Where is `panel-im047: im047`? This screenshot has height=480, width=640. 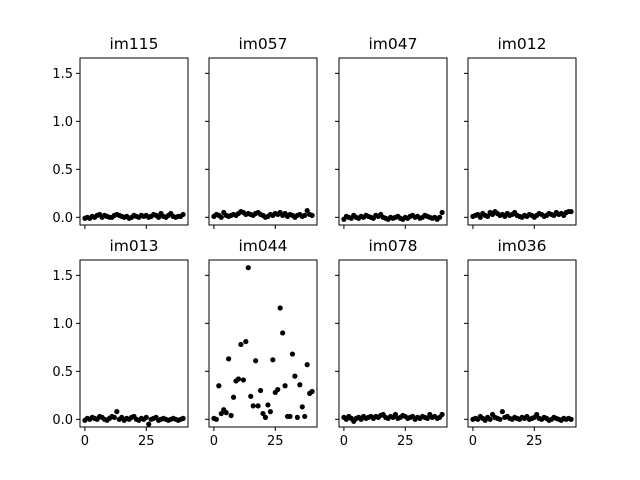 panel-im047: im047 is located at coordinates (391, 132).